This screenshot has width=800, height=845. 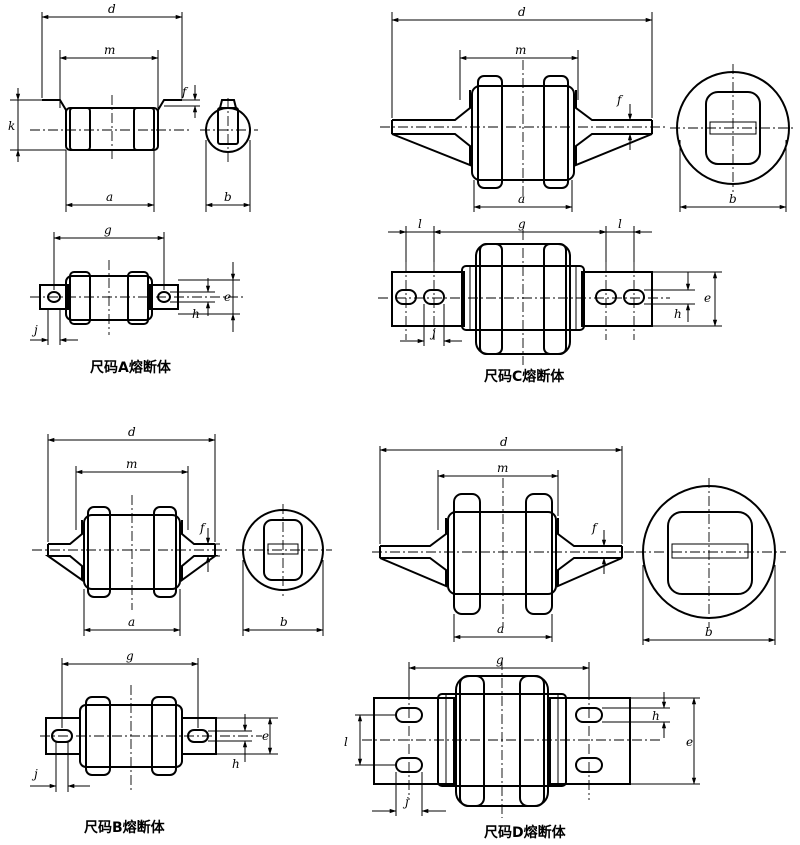 What do you see at coordinates (130, 530) in the screenshot?
I see `size-b-side-view: d m a f` at bounding box center [130, 530].